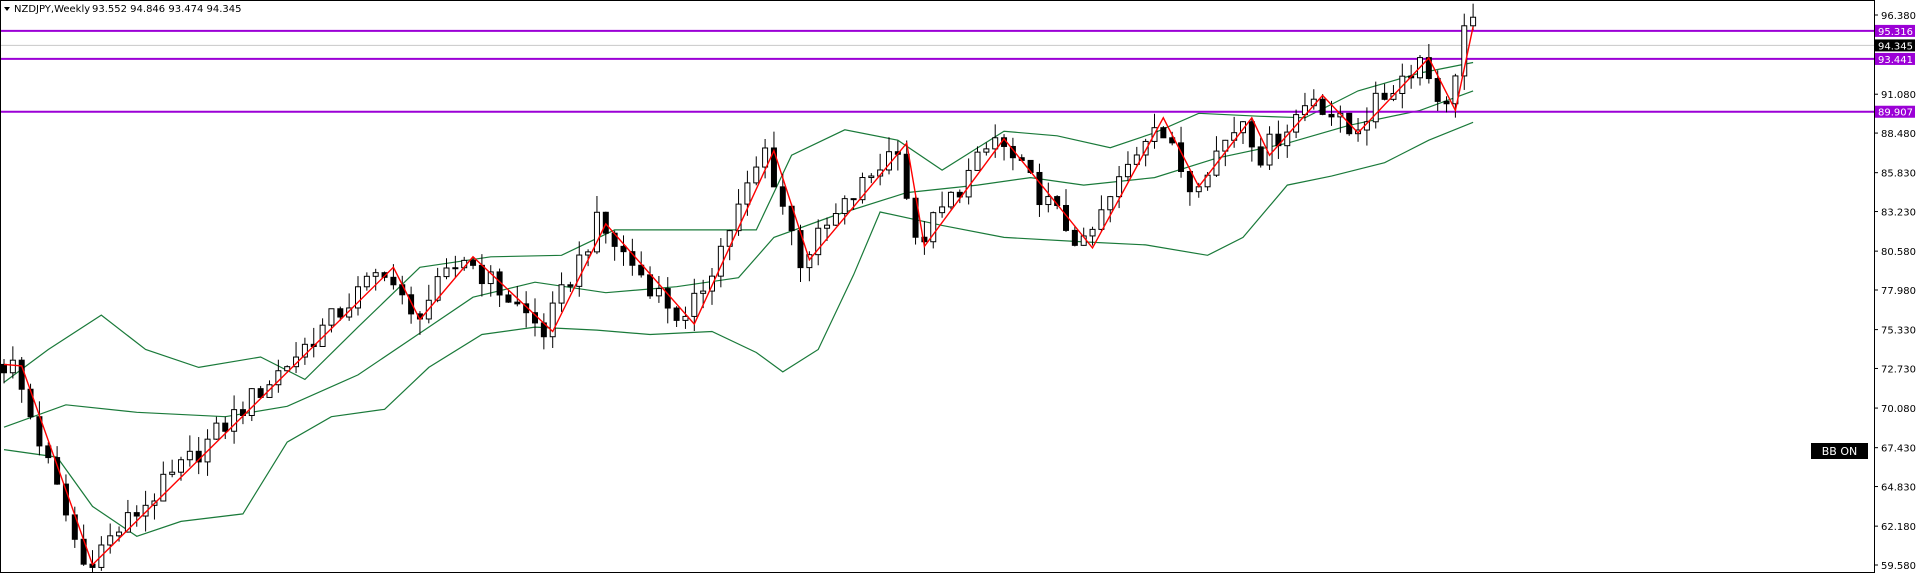 The image size is (1916, 573). Describe the element at coordinates (167, 9) in the screenshot. I see `chart-ohlc-label: 93.552 94.846 93.474 94.345` at that location.